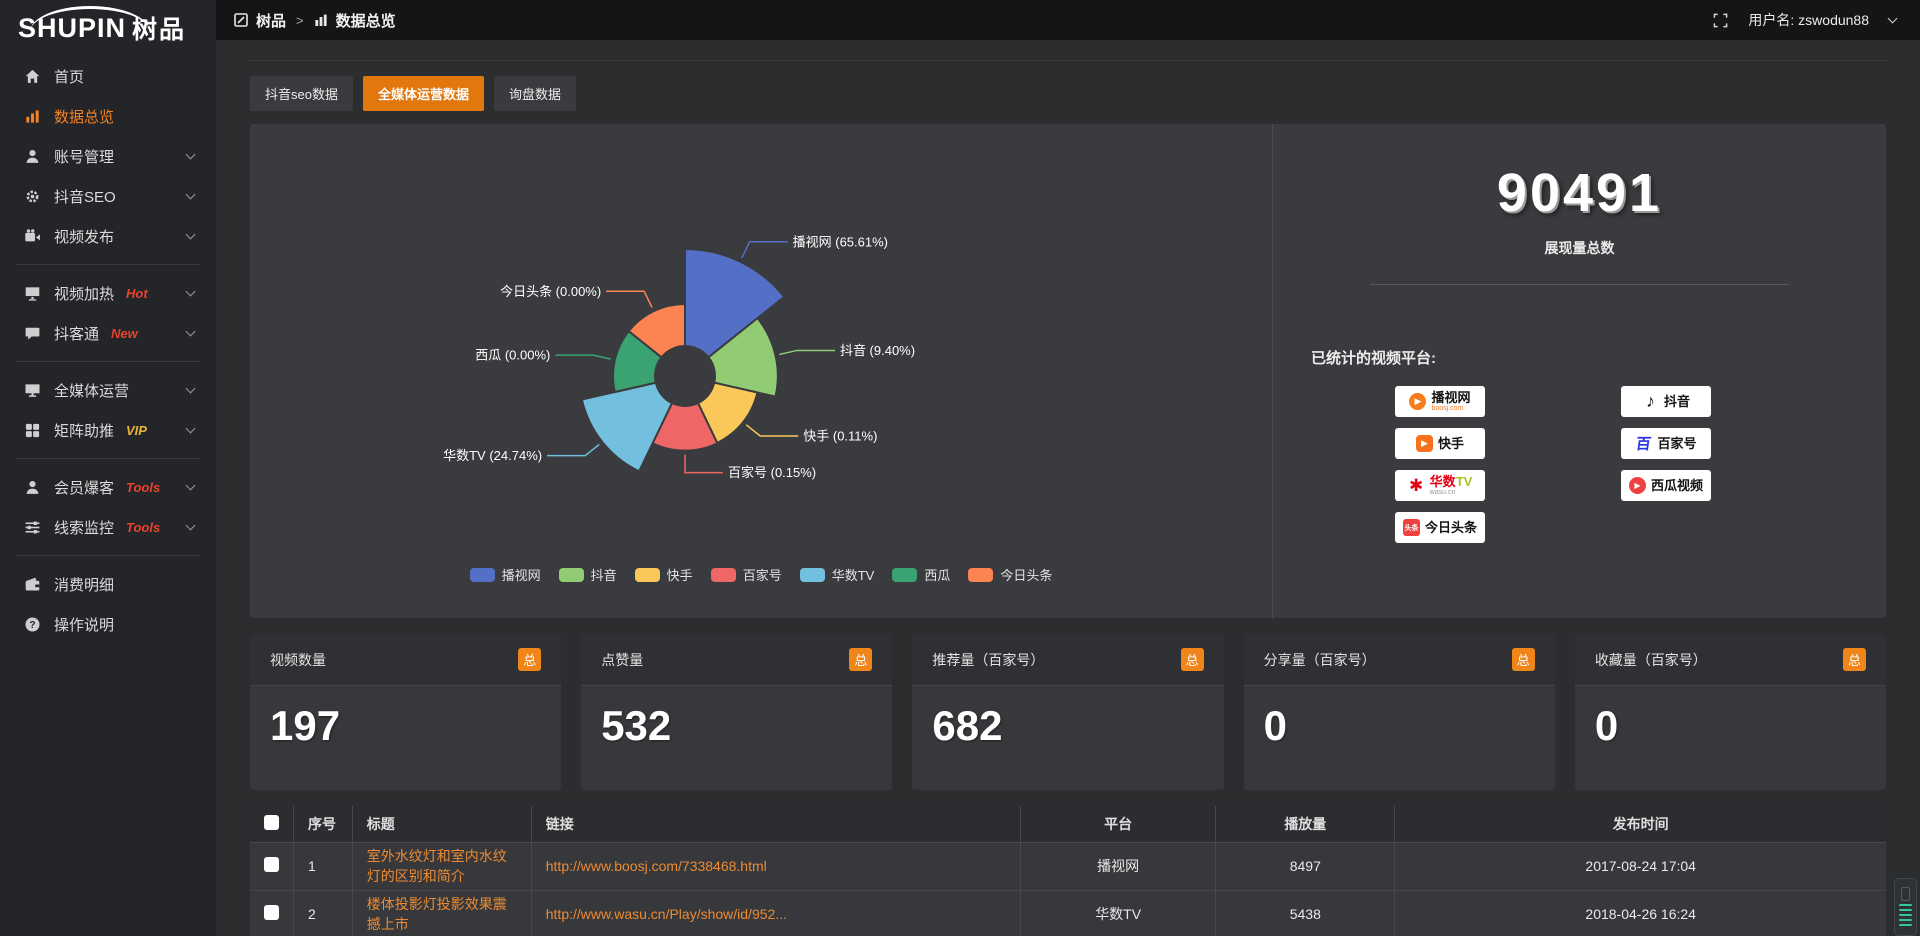  Describe the element at coordinates (853, 575) in the screenshot. I see `legend-label: 华数TV` at that location.